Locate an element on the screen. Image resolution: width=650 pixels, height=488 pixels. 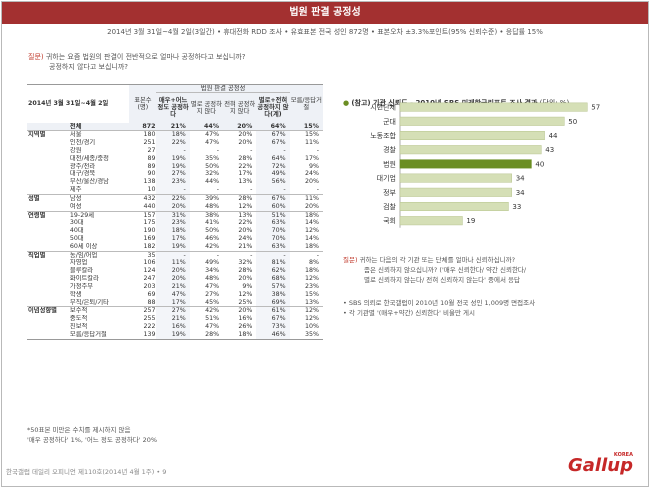
row-value: 24% is located at coordinates (245, 239).